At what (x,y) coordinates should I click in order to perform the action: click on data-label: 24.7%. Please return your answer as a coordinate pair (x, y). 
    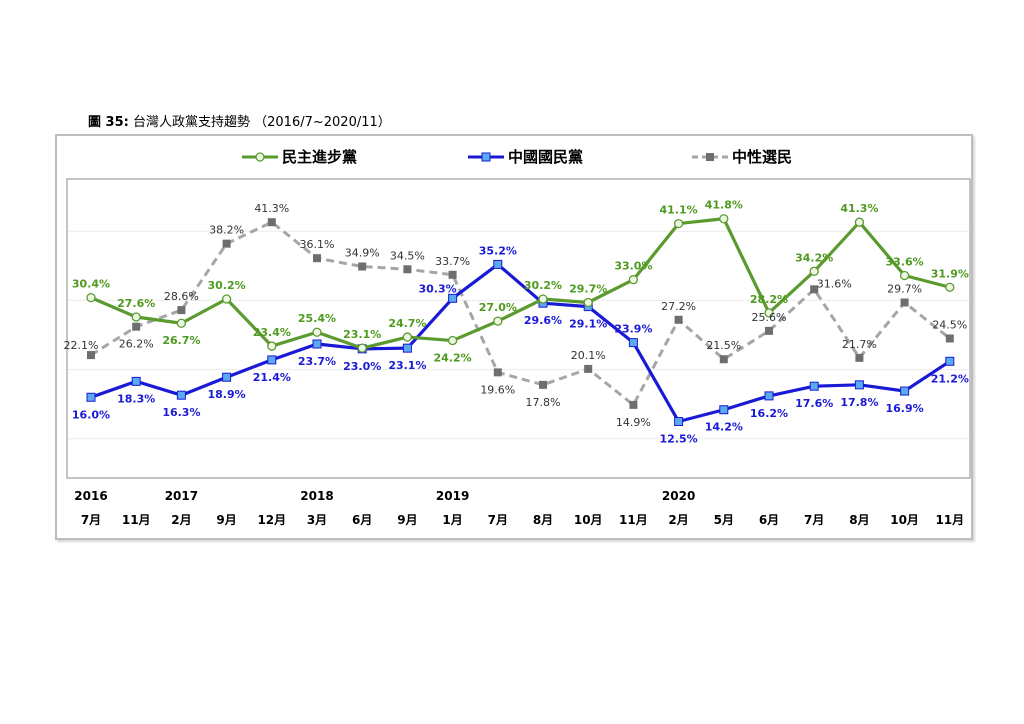
    Looking at the image, I should click on (407, 323).